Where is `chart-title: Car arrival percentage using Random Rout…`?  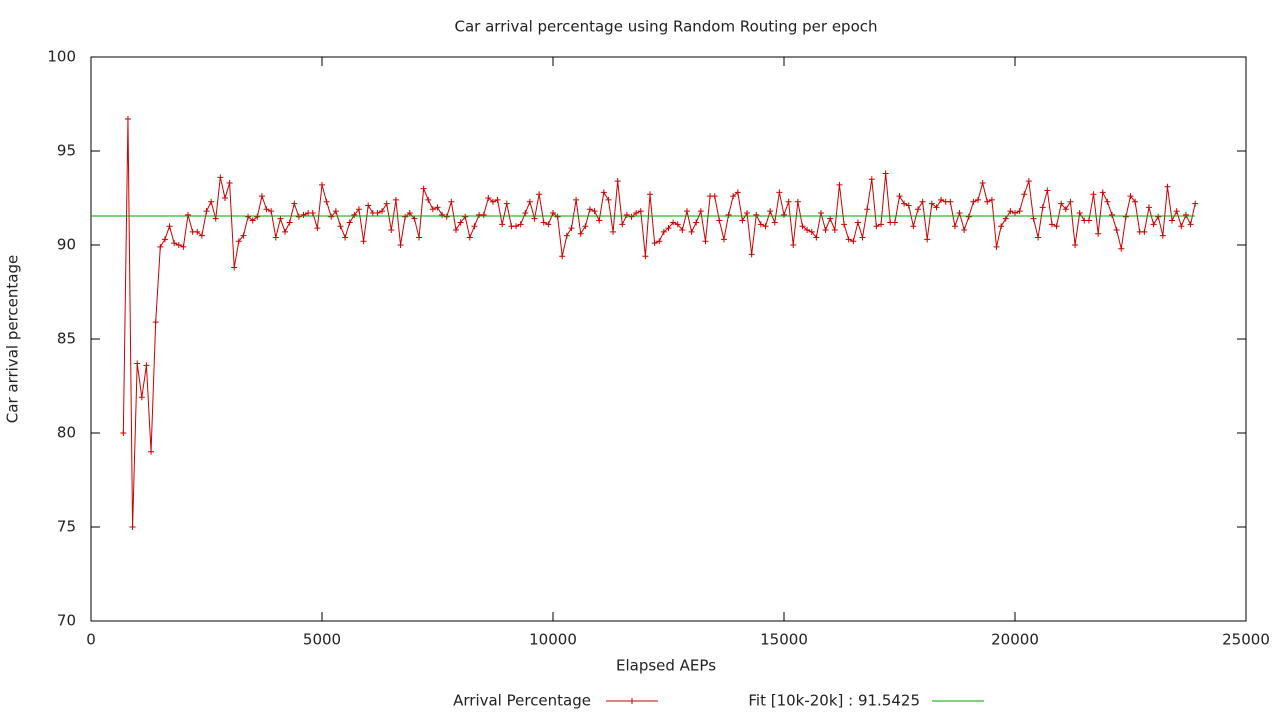 chart-title: Car arrival percentage using Random Rout… is located at coordinates (666, 27).